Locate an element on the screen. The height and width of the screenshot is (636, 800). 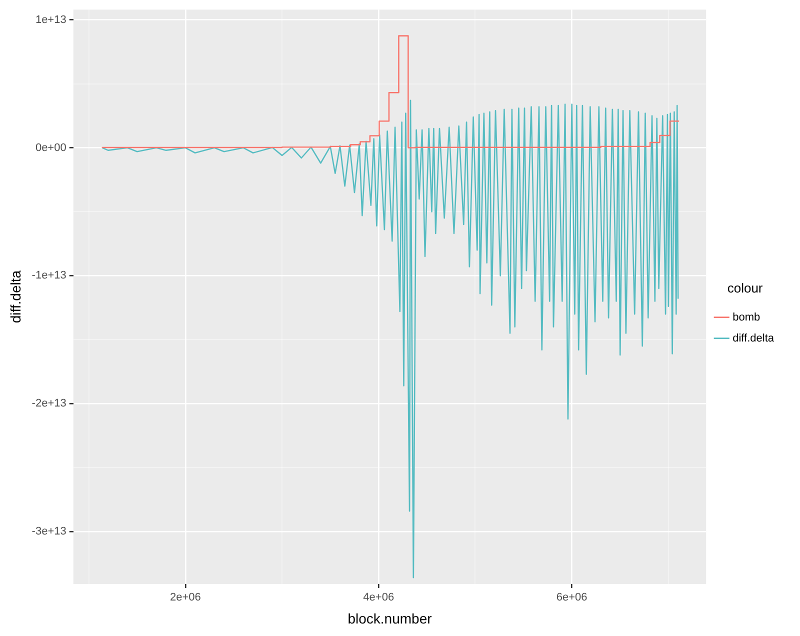
y-tick-label: 1e+13 is located at coordinates (50, 20).